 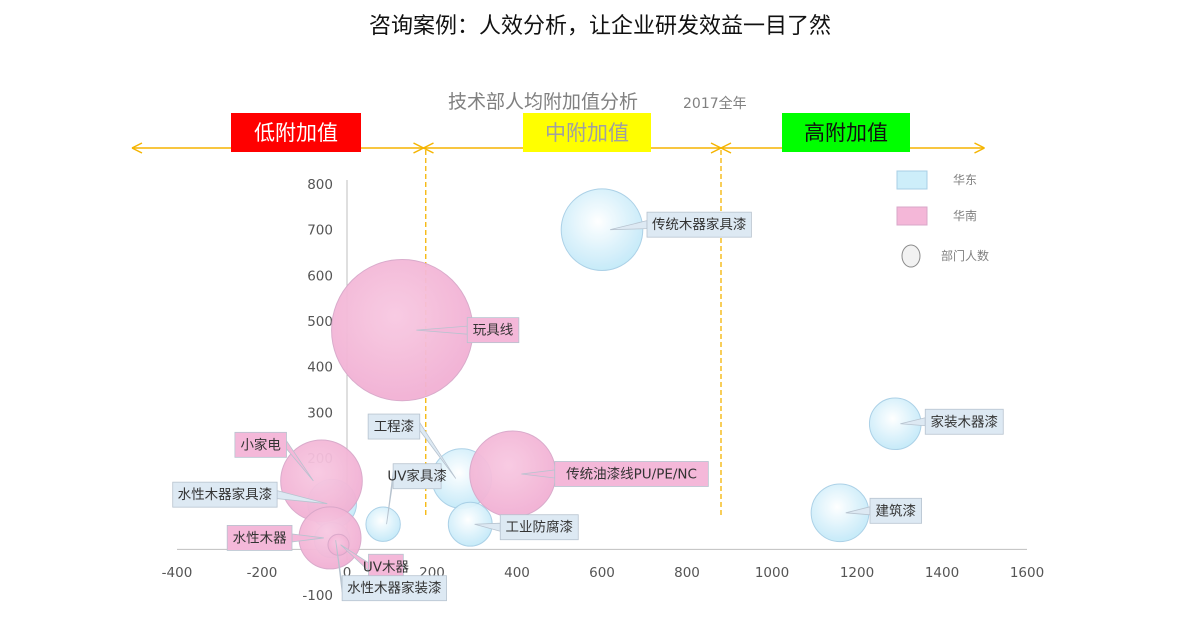 I want to click on chart-title: 技术部人均附加值分析, so click(x=543, y=102).